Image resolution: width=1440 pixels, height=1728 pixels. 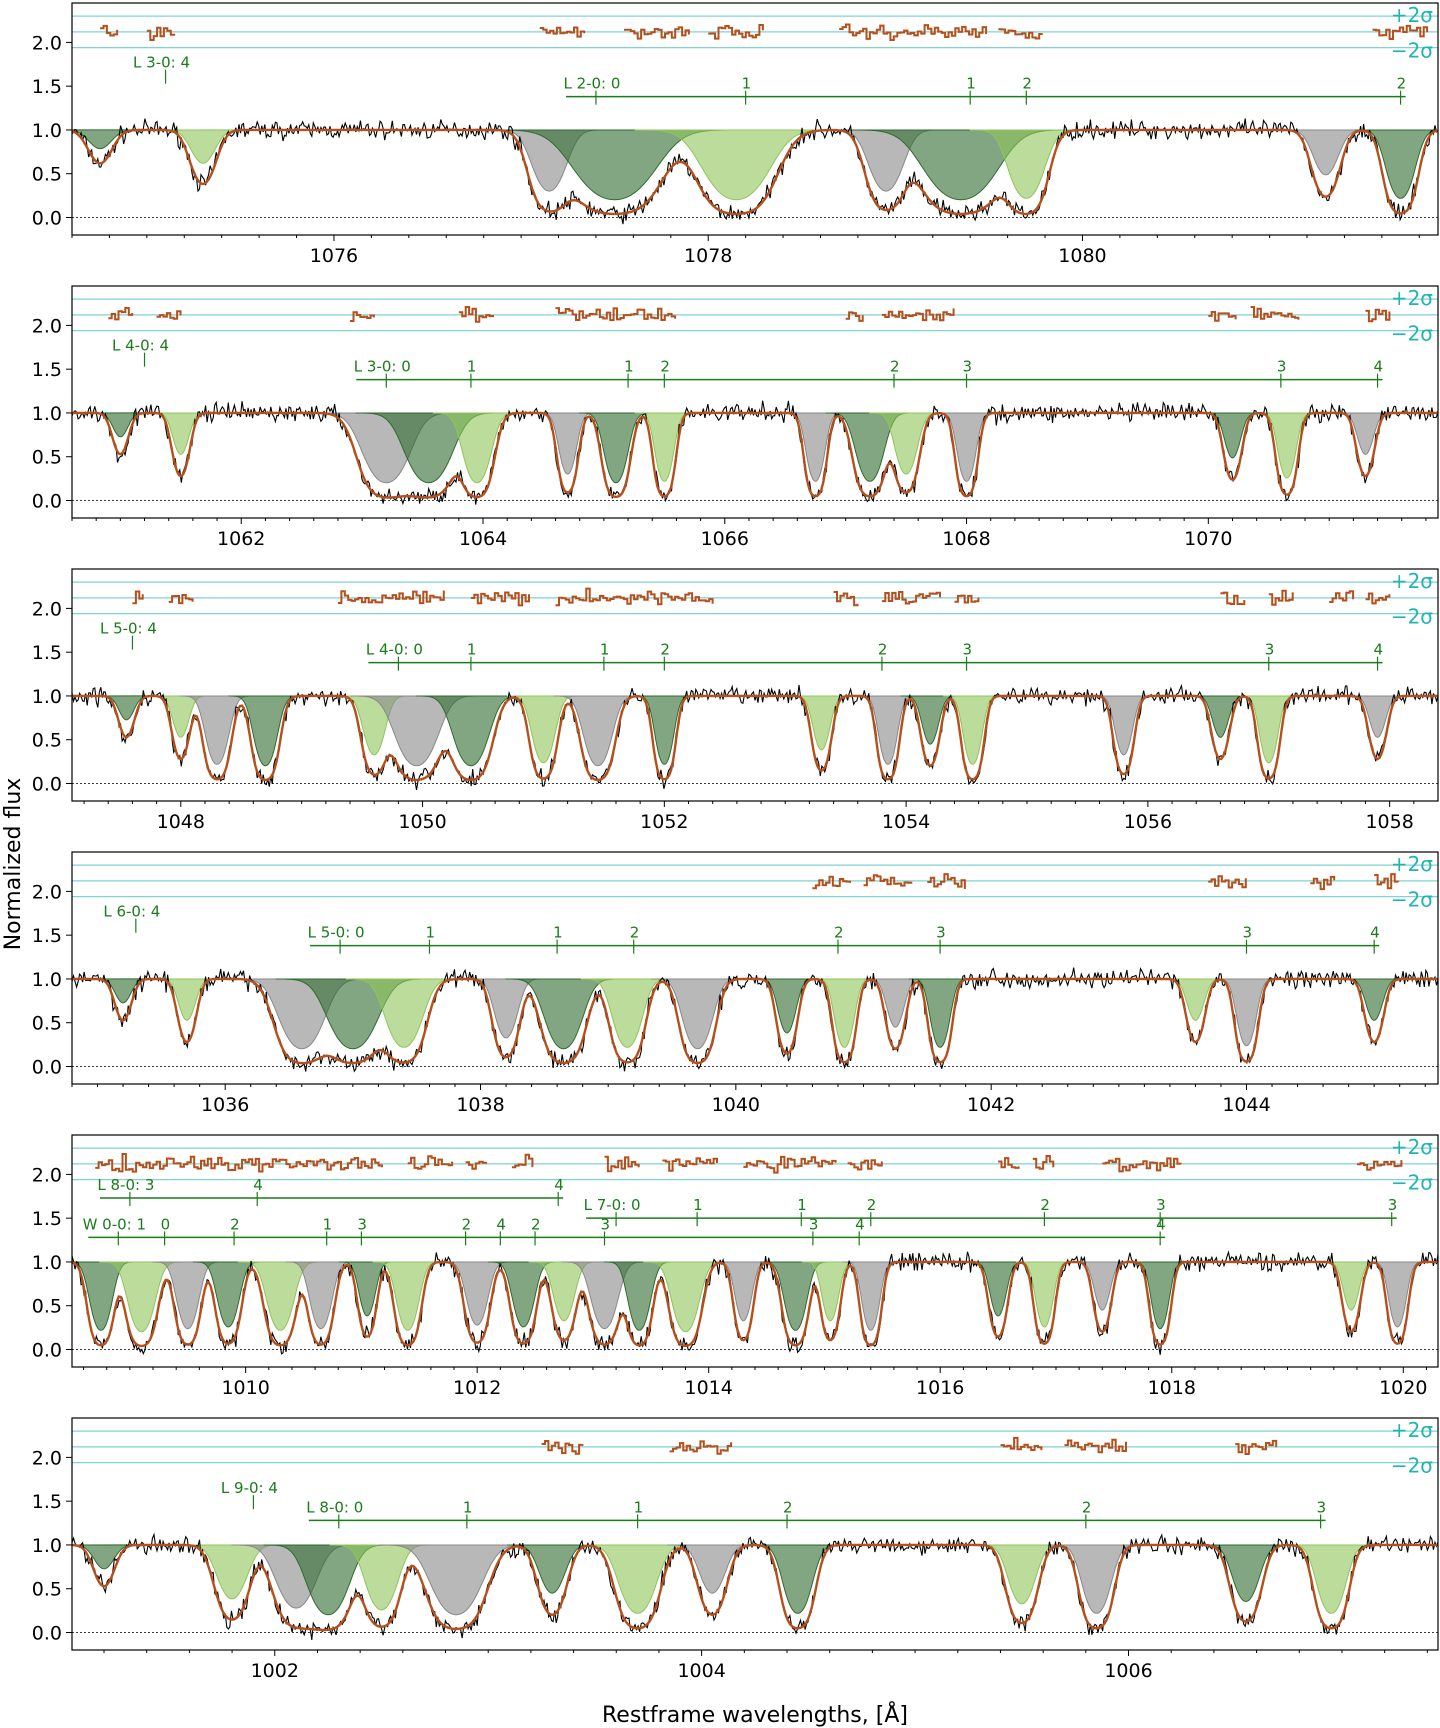 What do you see at coordinates (725, 539) in the screenshot?
I see `x-tick-label: 1066` at bounding box center [725, 539].